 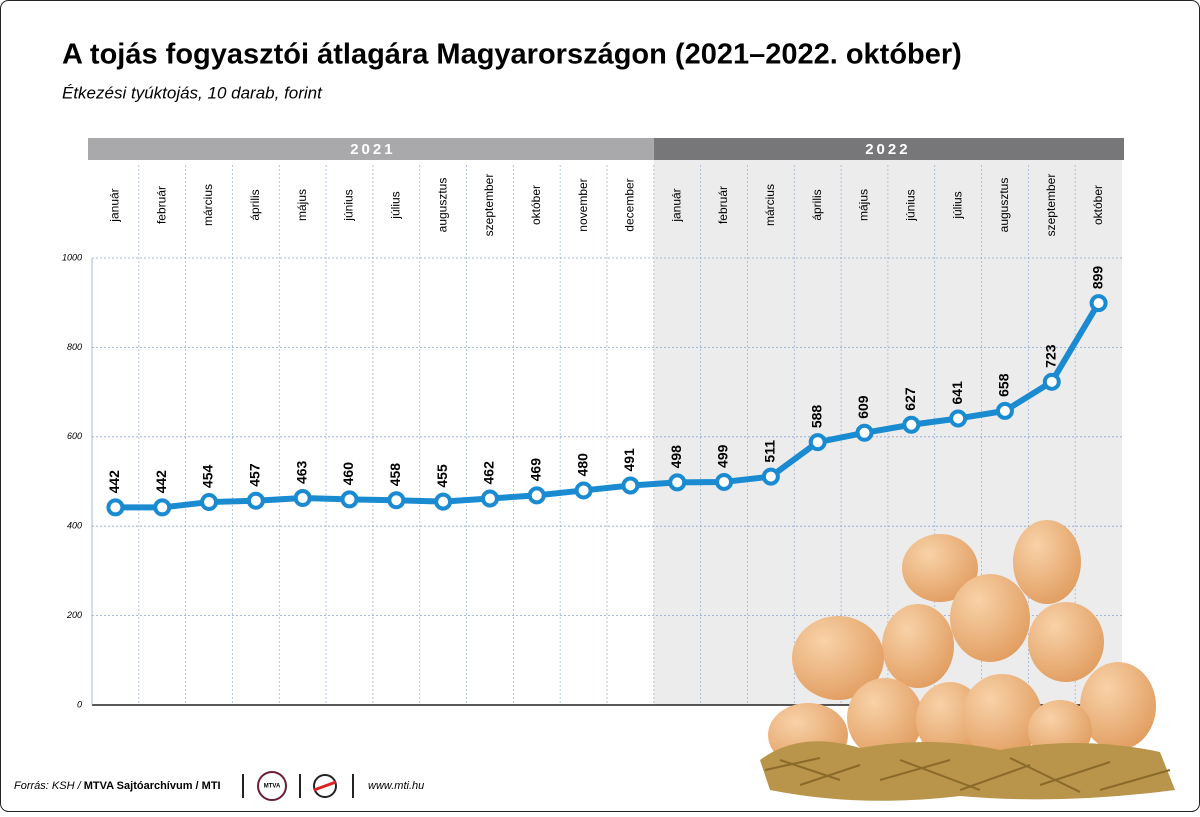 What do you see at coordinates (152, 786) in the screenshot?
I see `source-bold: MTVA Sajtóarchívum / MTI` at bounding box center [152, 786].